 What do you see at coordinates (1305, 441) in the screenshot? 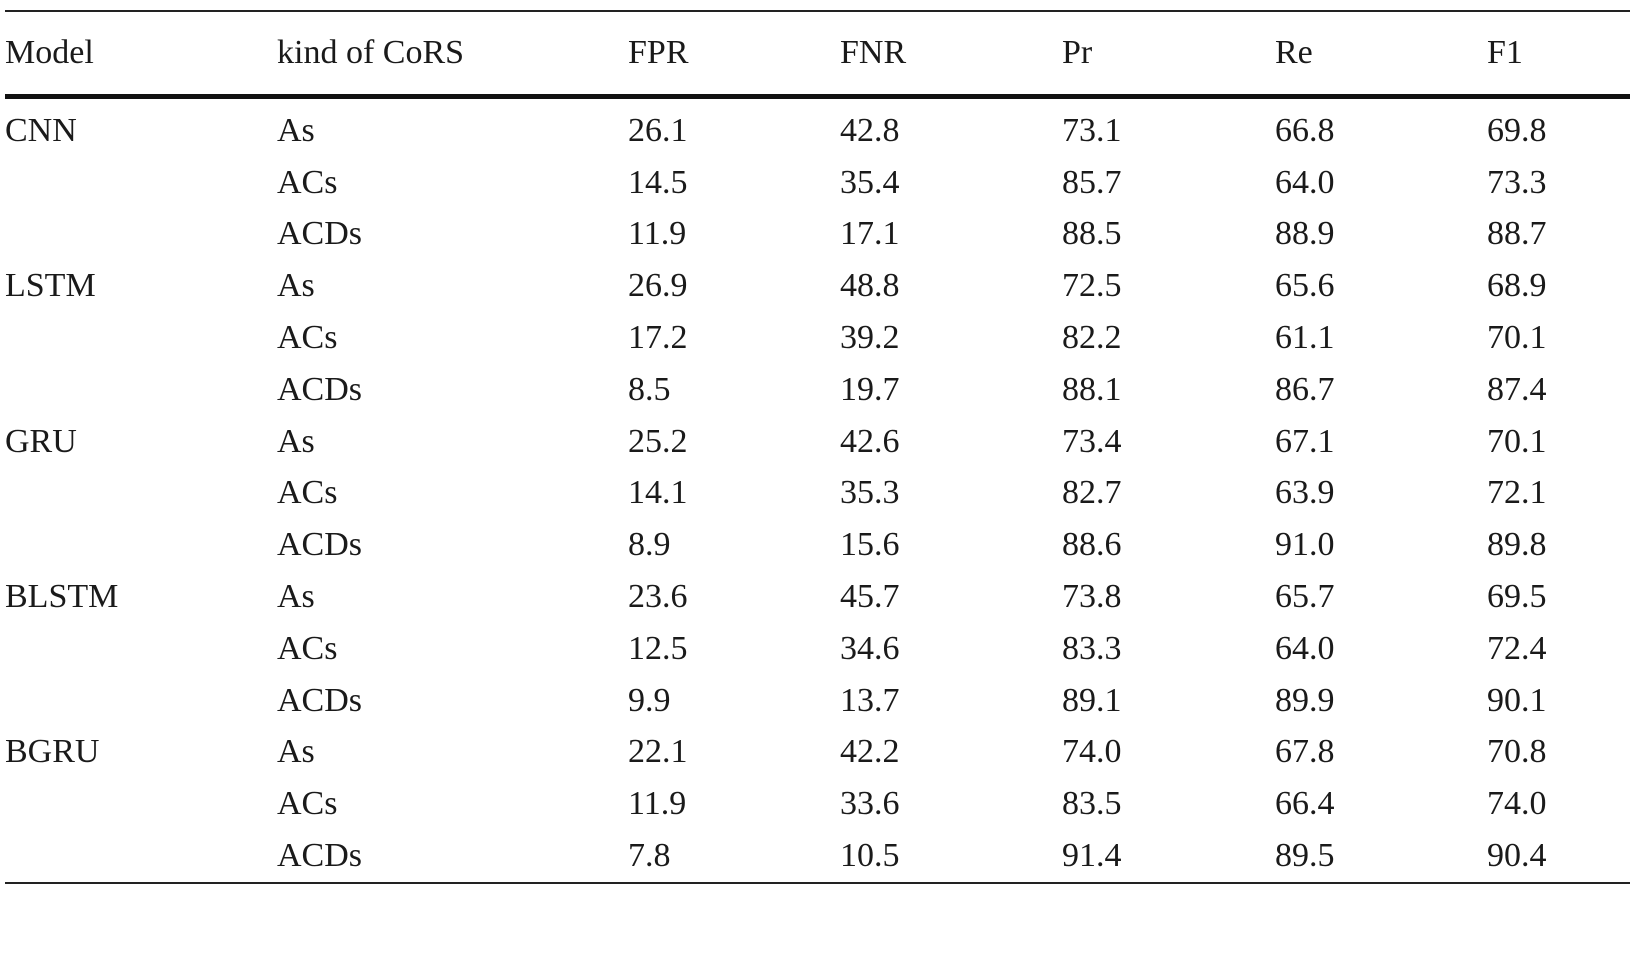
I see `cell-re: 67.1` at bounding box center [1305, 441].